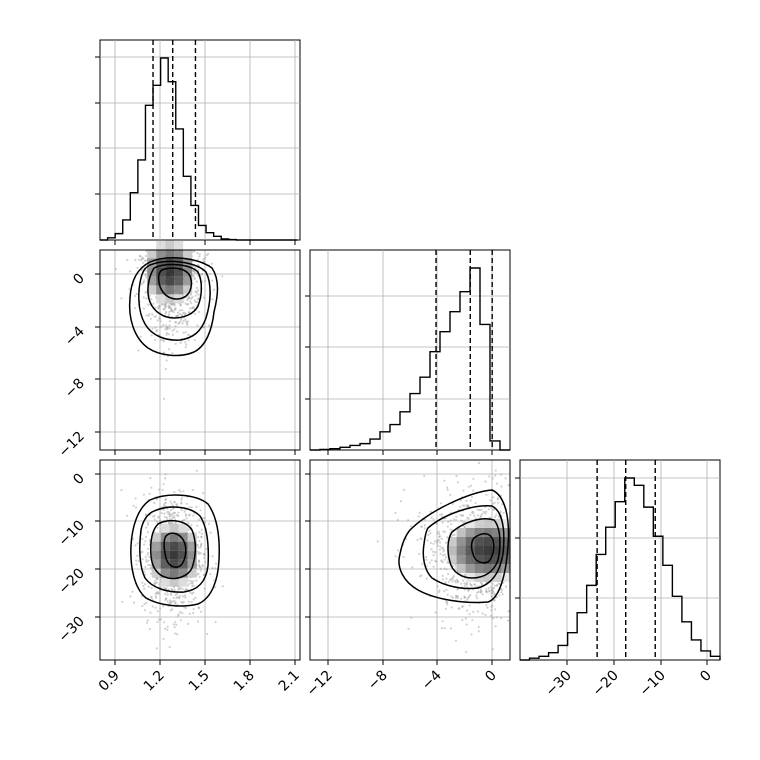 The width and height of the screenshot is (760, 760). Describe the element at coordinates (620, 569) in the screenshot. I see `histogram-step-line` at that location.